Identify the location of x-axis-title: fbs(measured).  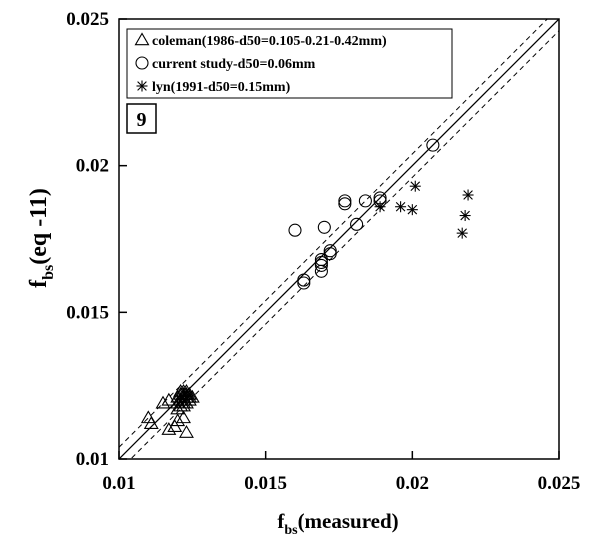
(337, 523).